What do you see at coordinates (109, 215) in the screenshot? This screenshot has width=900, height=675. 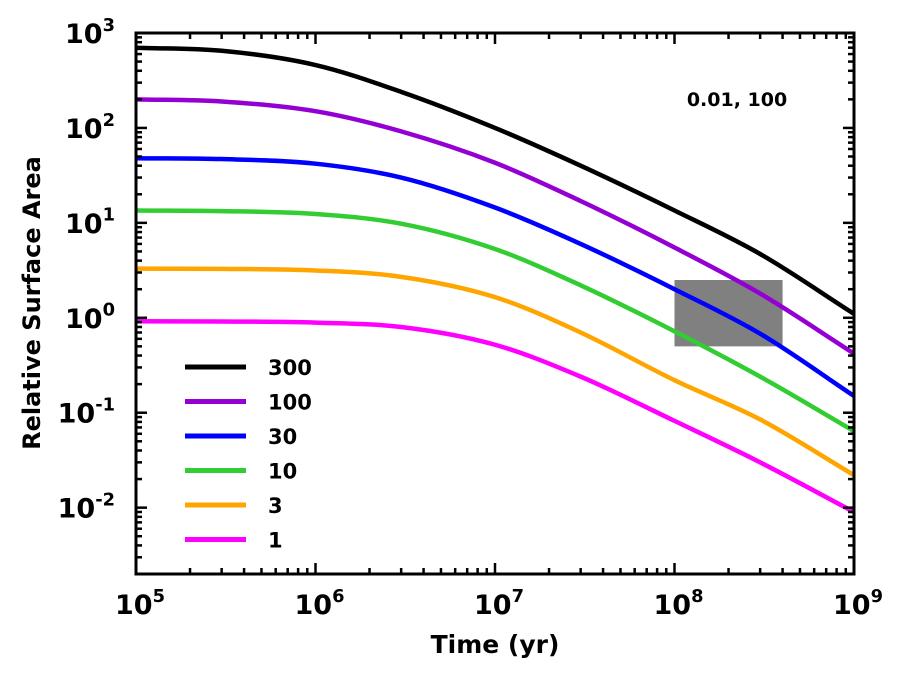 I see `y-tick-label-exponent: 1` at bounding box center [109, 215].